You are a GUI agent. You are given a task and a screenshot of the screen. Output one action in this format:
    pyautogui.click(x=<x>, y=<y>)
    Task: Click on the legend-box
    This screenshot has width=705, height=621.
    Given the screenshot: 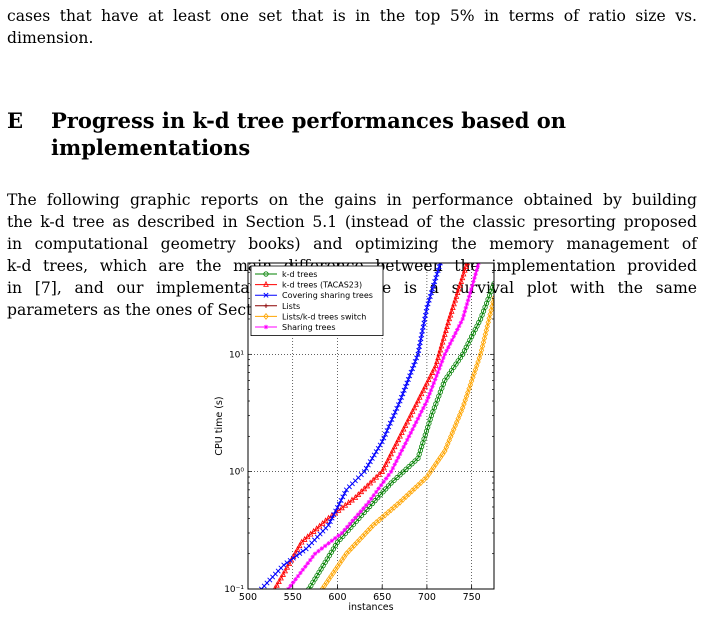 What is the action you would take?
    pyautogui.click(x=317, y=300)
    